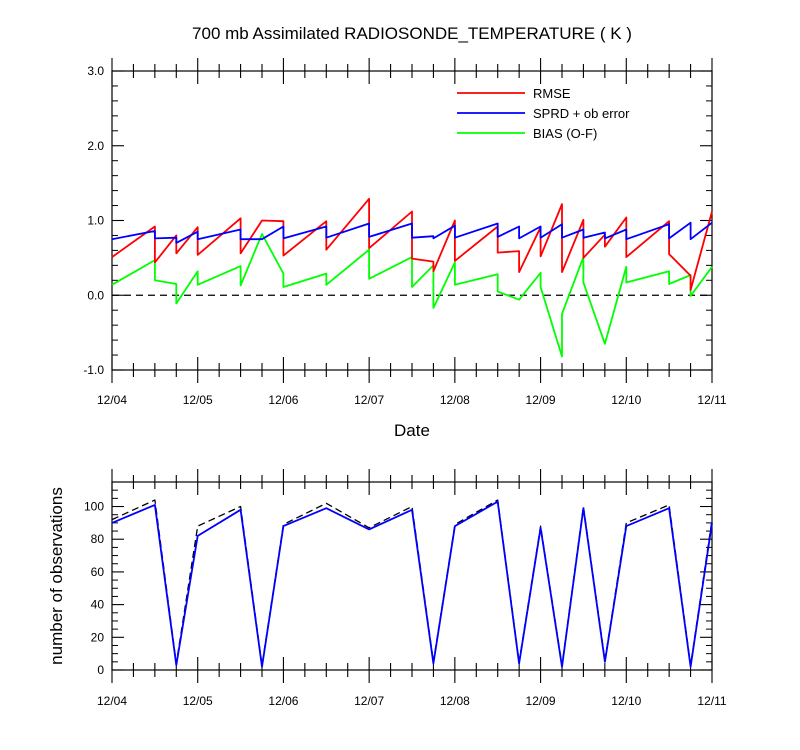  What do you see at coordinates (98, 605) in the screenshot?
I see `y-tick-label: 40` at bounding box center [98, 605].